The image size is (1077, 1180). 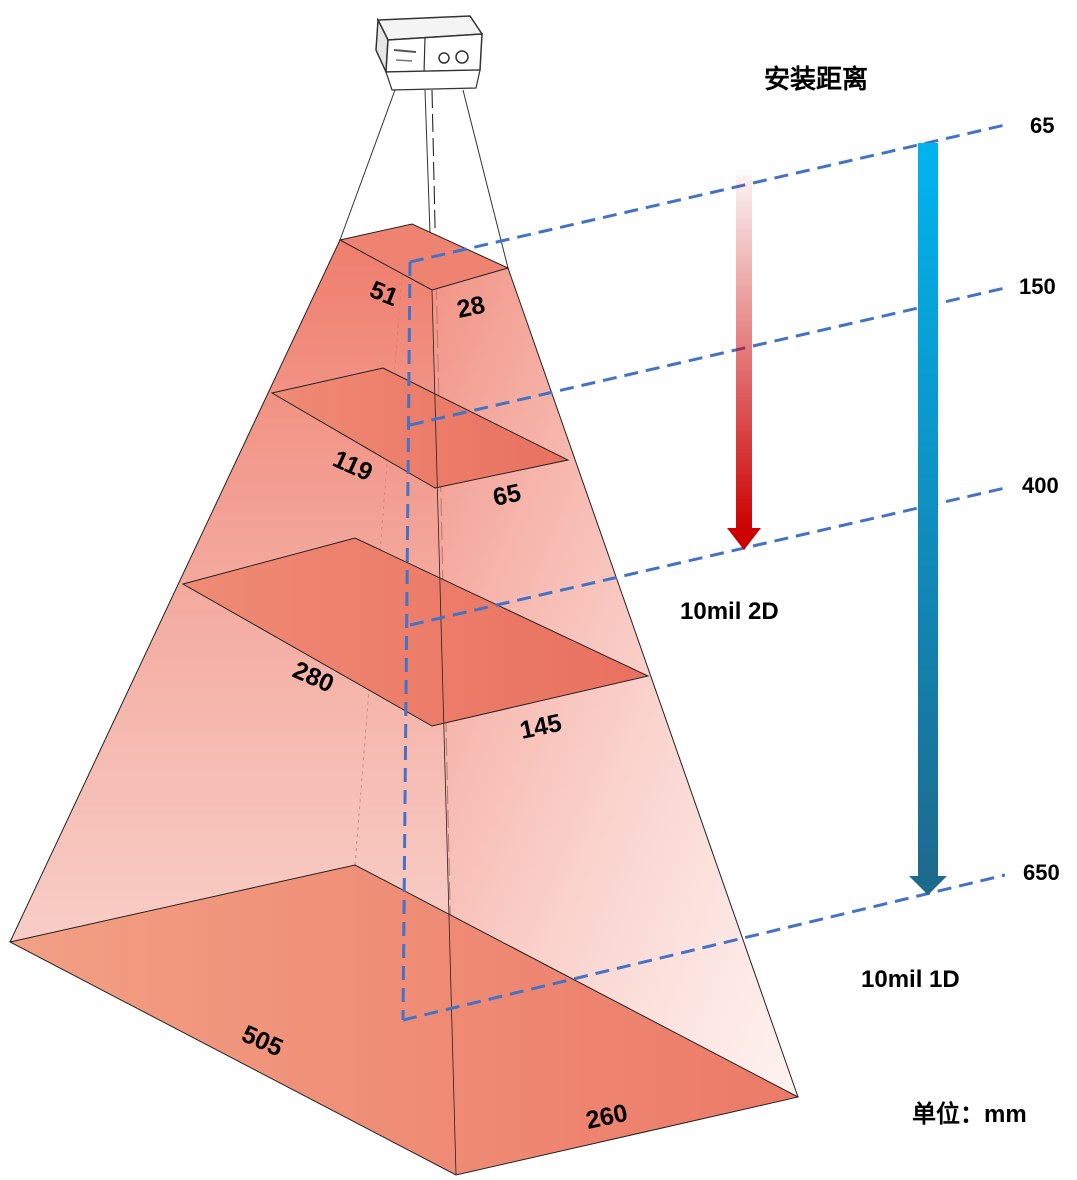 What do you see at coordinates (744, 362) in the screenshot?
I see `range-arrow-2d` at bounding box center [744, 362].